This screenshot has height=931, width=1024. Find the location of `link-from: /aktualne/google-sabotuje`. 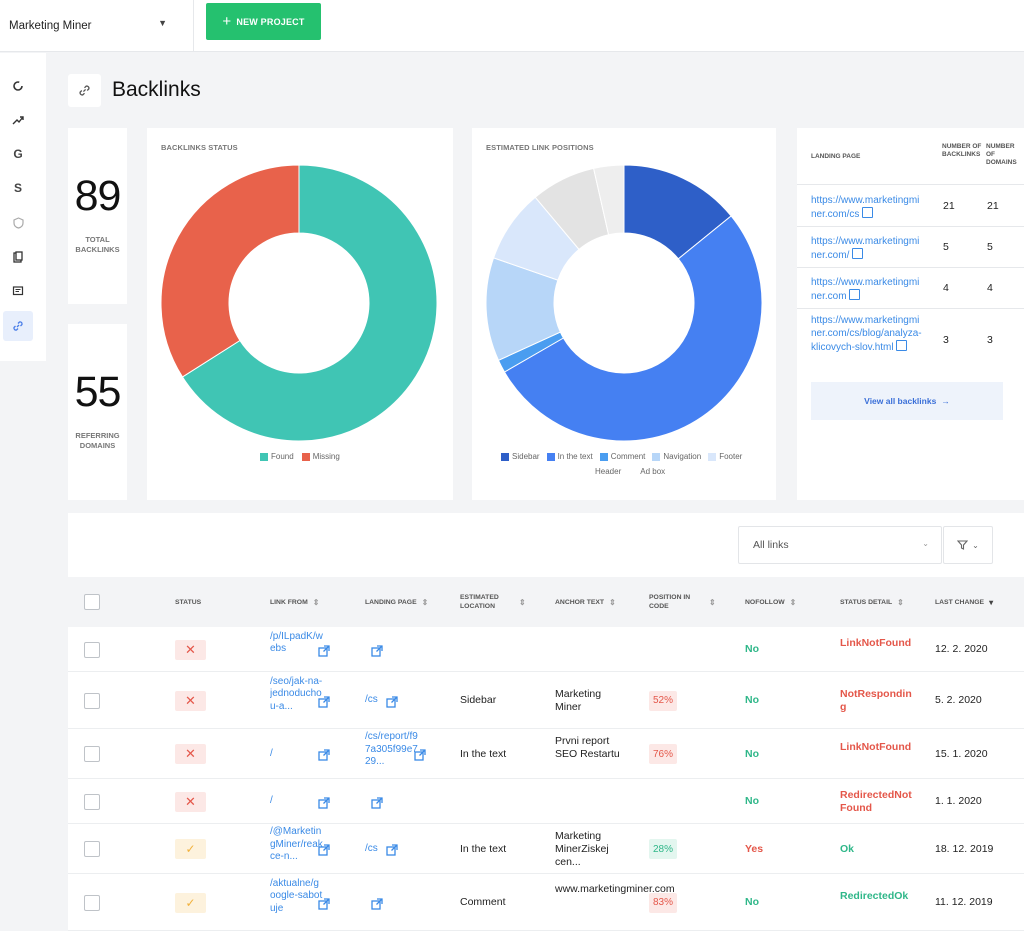

link-from: /aktualne/google-sabotuje is located at coordinates (296, 895).